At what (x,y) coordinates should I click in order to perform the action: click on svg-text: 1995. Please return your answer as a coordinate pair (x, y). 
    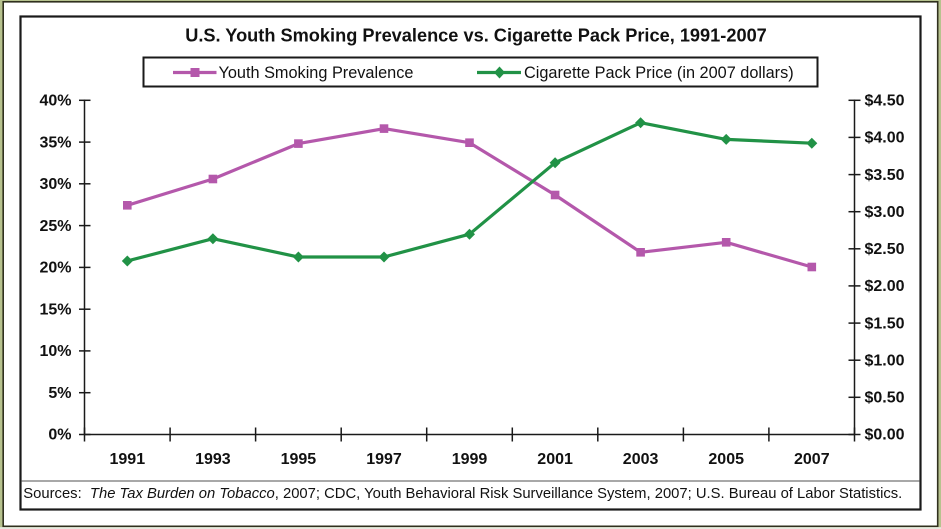
    Looking at the image, I should click on (299, 459).